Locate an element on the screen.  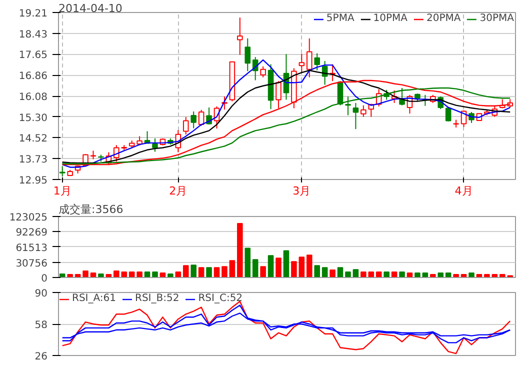
y-tick-label: 19.21 is located at coordinates (33, 14).